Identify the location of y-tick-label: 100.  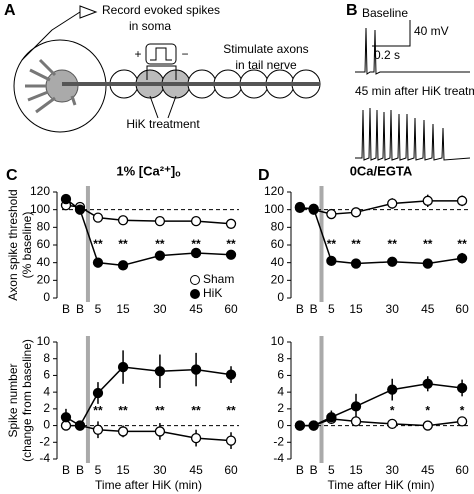
(40, 209).